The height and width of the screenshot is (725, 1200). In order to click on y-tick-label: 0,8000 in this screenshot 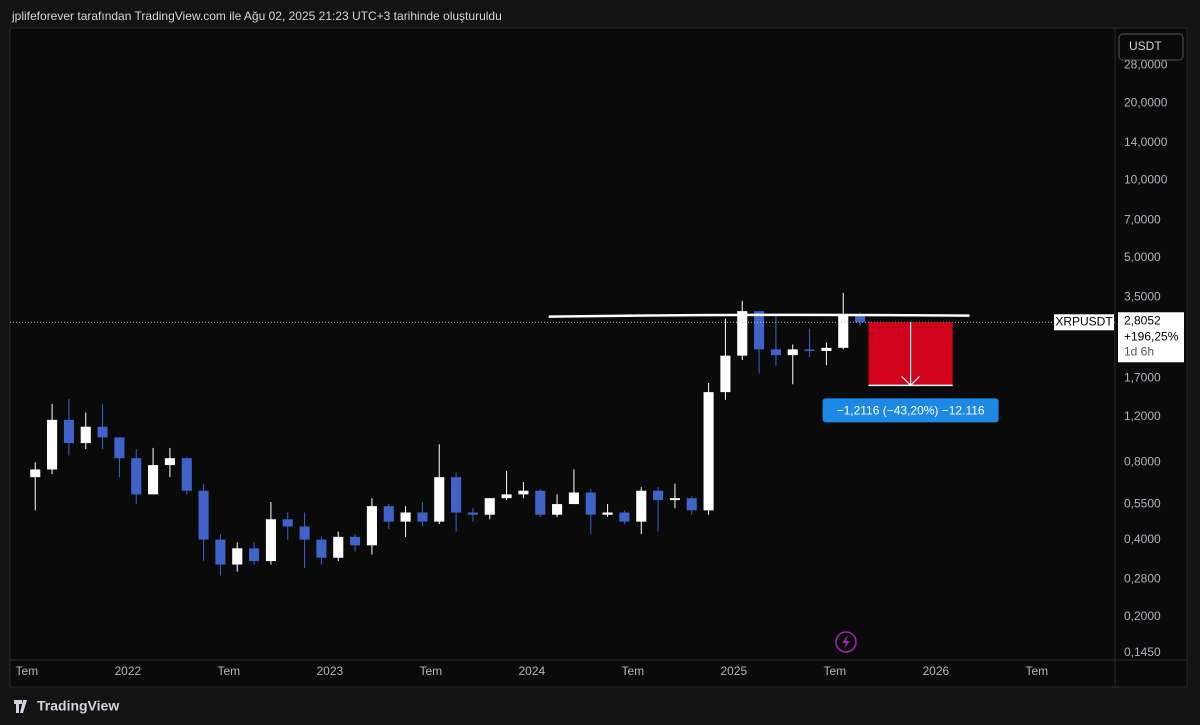, I will do `click(1142, 461)`.